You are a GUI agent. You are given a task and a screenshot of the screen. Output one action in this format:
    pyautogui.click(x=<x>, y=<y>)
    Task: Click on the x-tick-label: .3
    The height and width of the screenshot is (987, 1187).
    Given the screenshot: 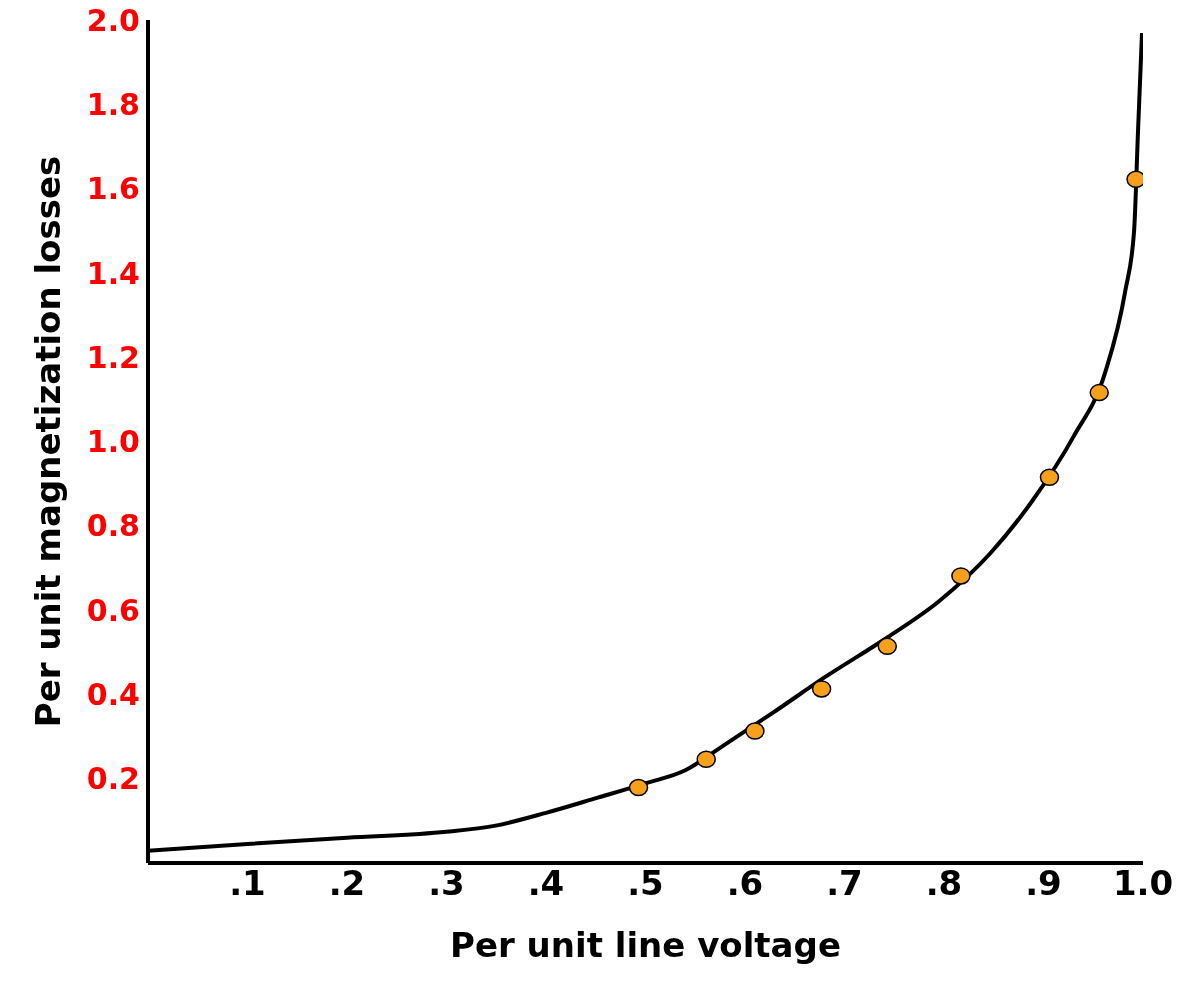 What is the action you would take?
    pyautogui.click(x=446, y=883)
    